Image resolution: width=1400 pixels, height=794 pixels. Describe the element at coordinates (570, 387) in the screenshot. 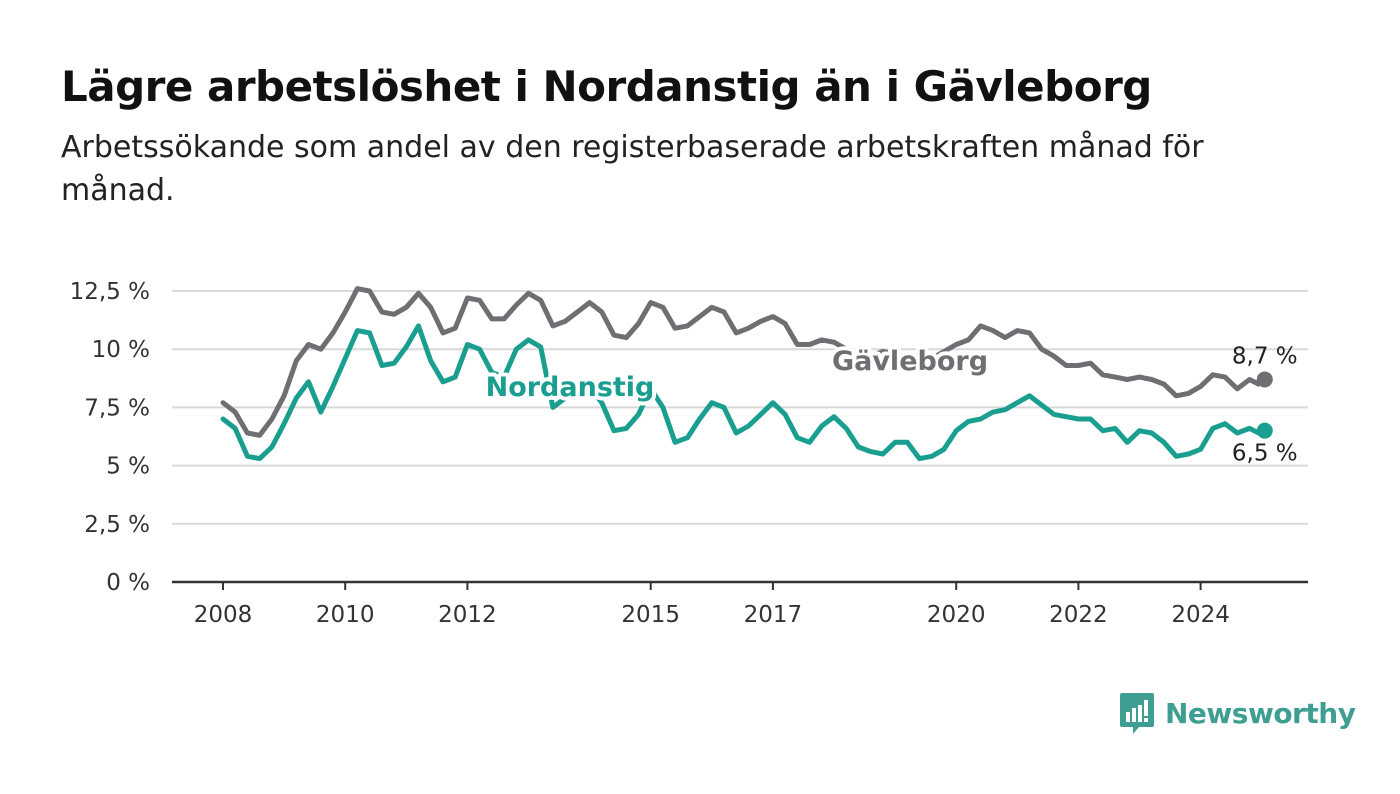

I see `series-label-1: Nordanstig` at that location.